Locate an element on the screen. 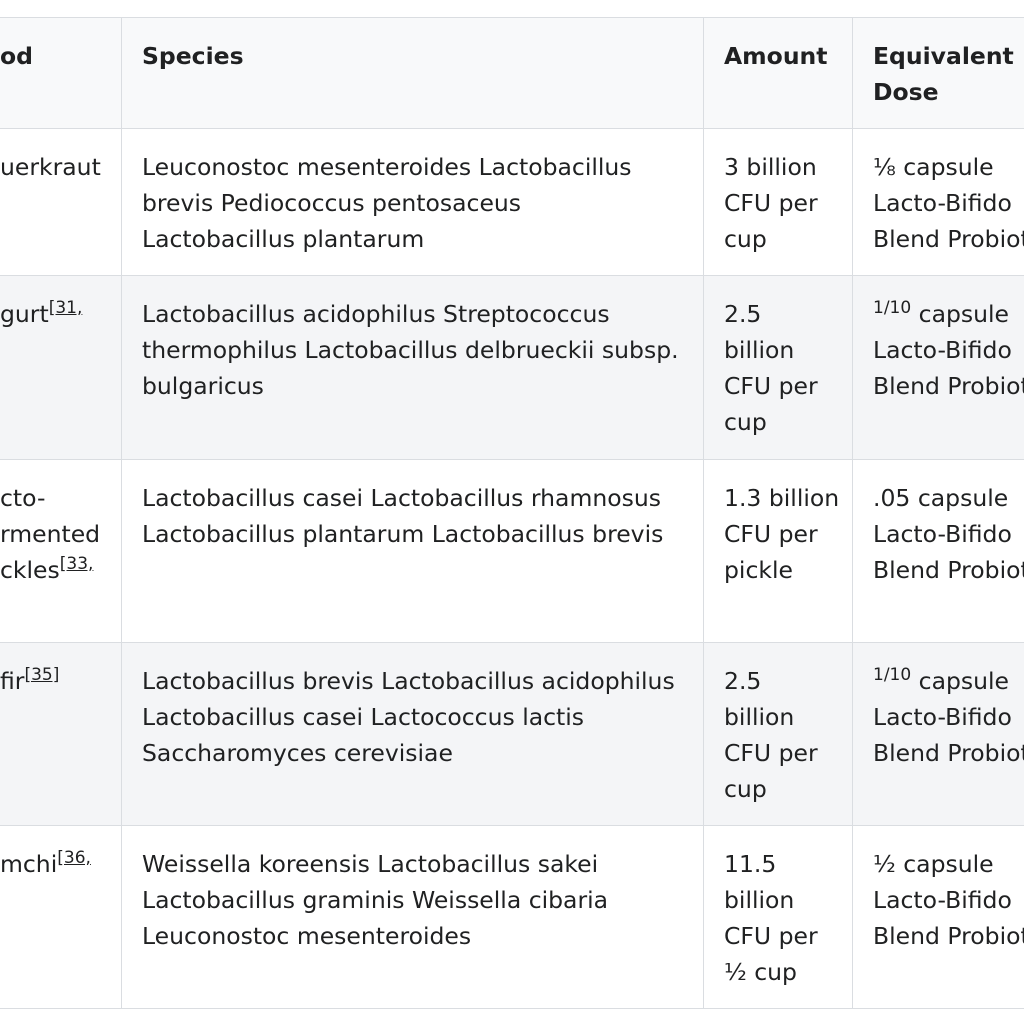 The height and width of the screenshot is (1024, 1024). text: Leuconostoc mesenteroides Lactobacillus is located at coordinates (387, 167).